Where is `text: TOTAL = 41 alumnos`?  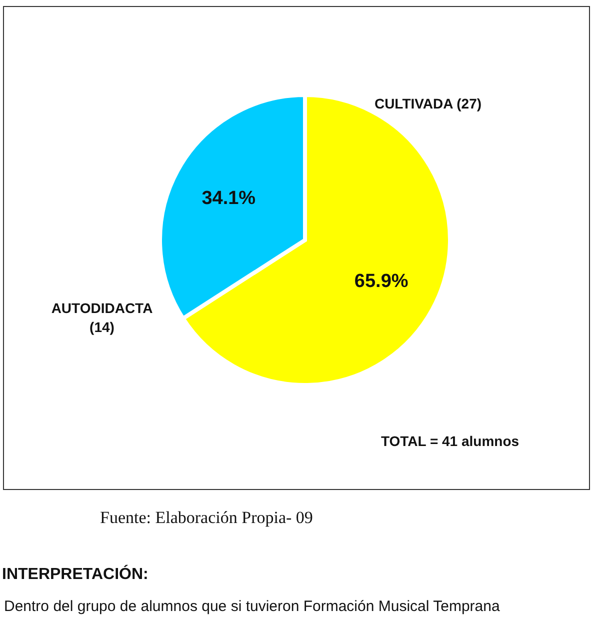 text: TOTAL = 41 alumnos is located at coordinates (450, 441).